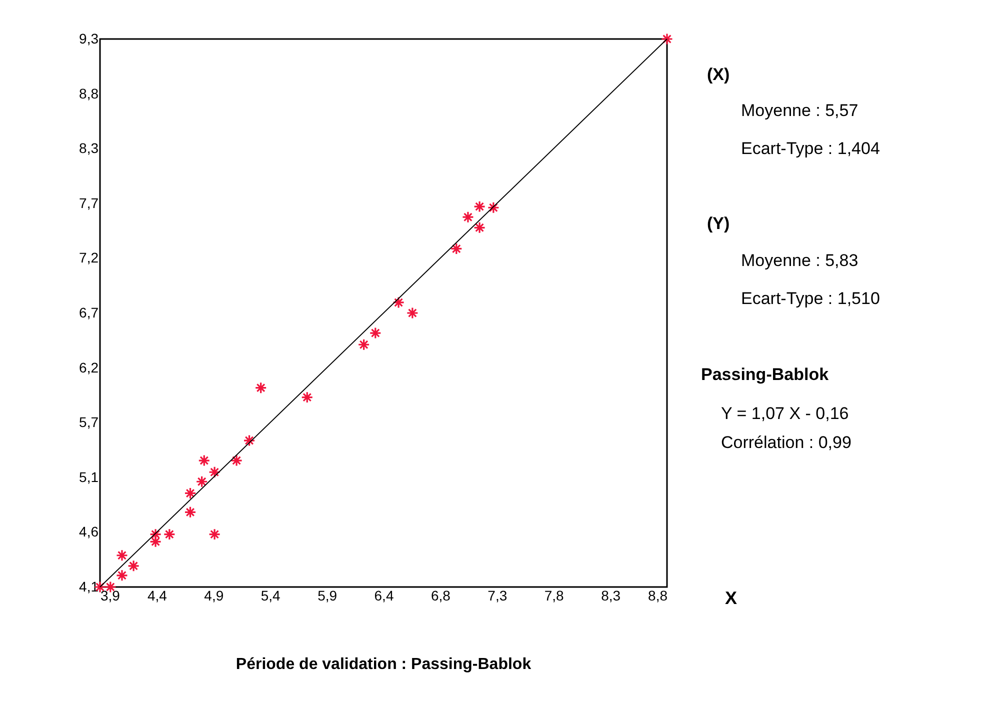 Image resolution: width=1000 pixels, height=704 pixels. What do you see at coordinates (89, 586) in the screenshot?
I see `y-tick-label: 4,1` at bounding box center [89, 586].